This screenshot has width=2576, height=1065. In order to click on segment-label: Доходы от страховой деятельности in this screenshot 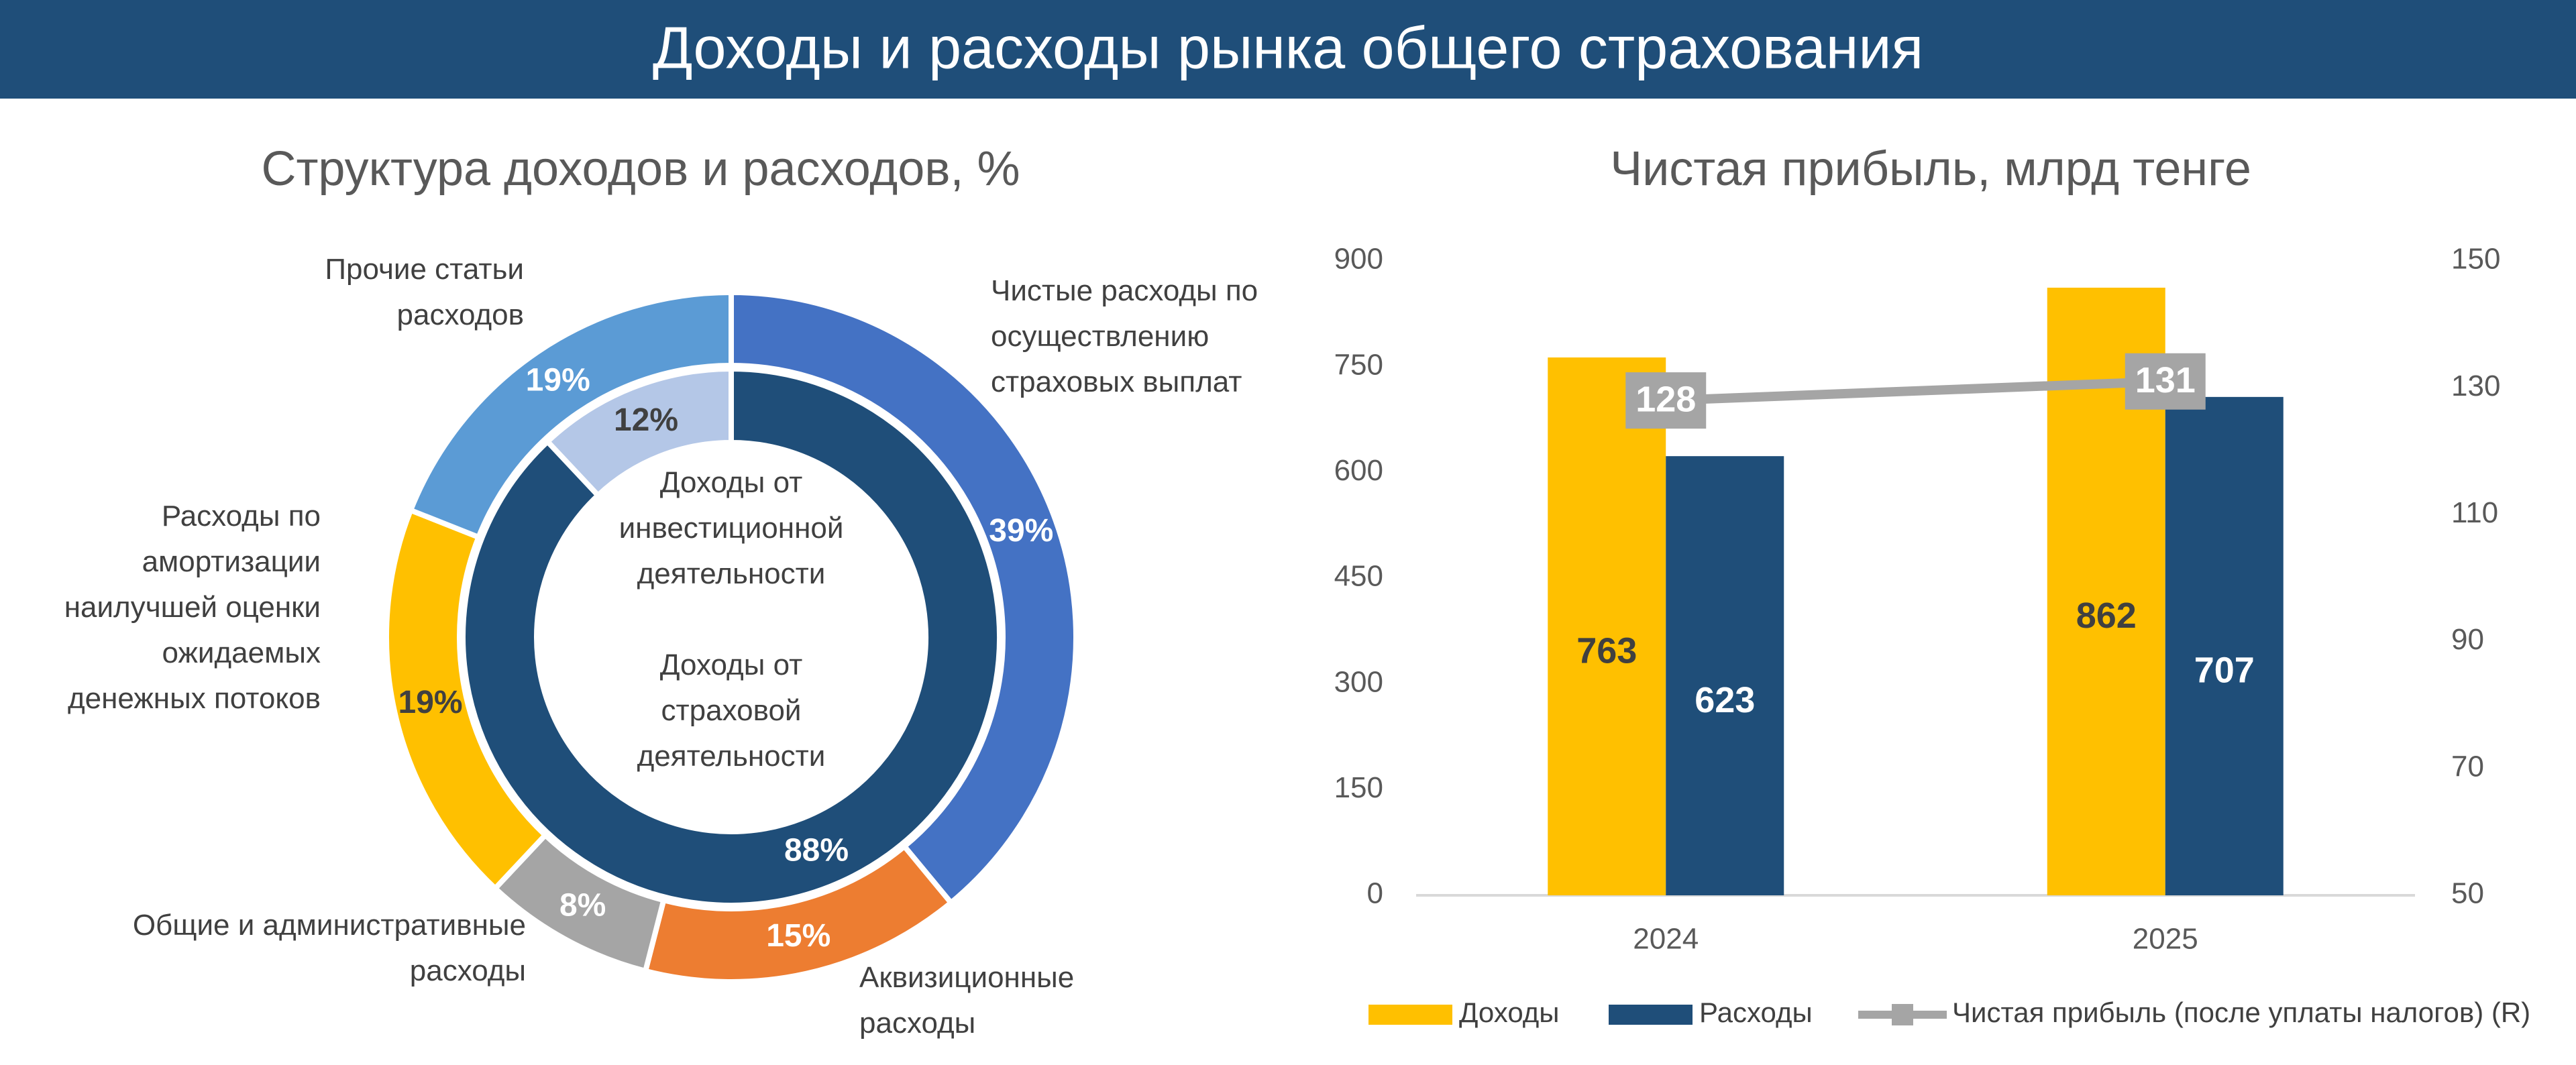, I will do `click(731, 711)`.